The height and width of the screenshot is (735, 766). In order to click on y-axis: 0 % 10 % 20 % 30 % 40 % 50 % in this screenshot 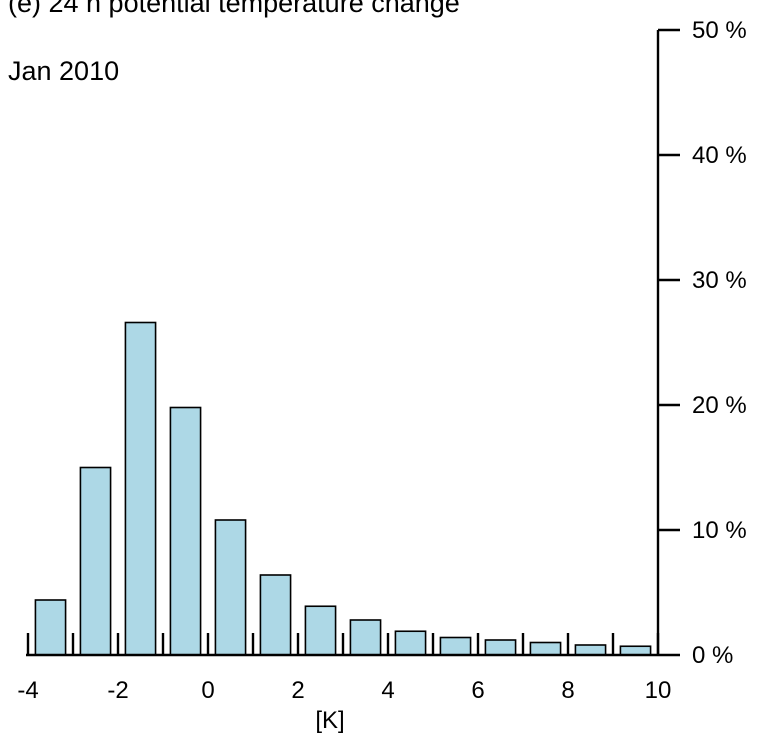, I will do `click(701, 343)`.